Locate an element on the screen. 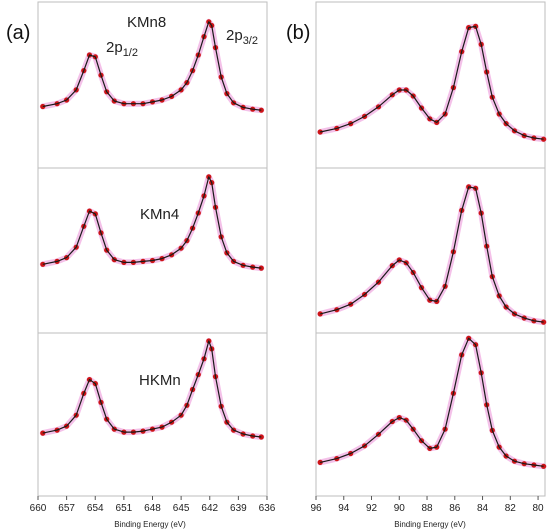  panel-b-tag: (b) is located at coordinates (298, 33).